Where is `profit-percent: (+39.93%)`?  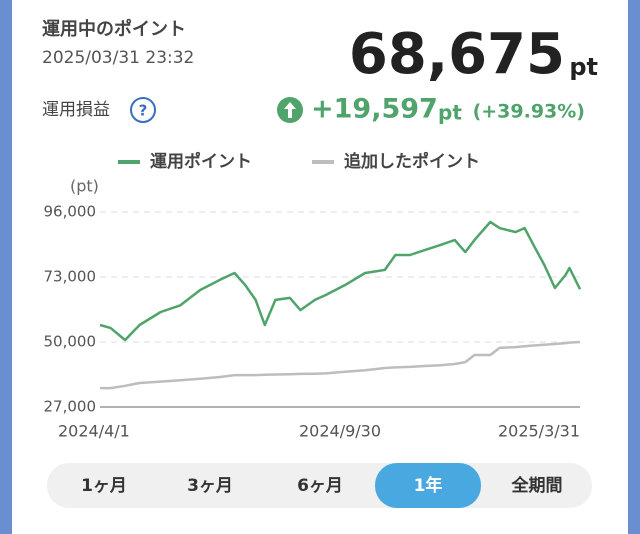
profit-percent: (+39.93%) is located at coordinates (529, 112).